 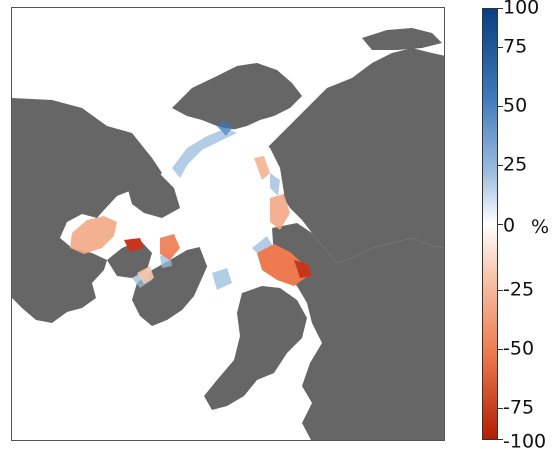 I want to click on colorbar-label: 0, so click(x=509, y=225).